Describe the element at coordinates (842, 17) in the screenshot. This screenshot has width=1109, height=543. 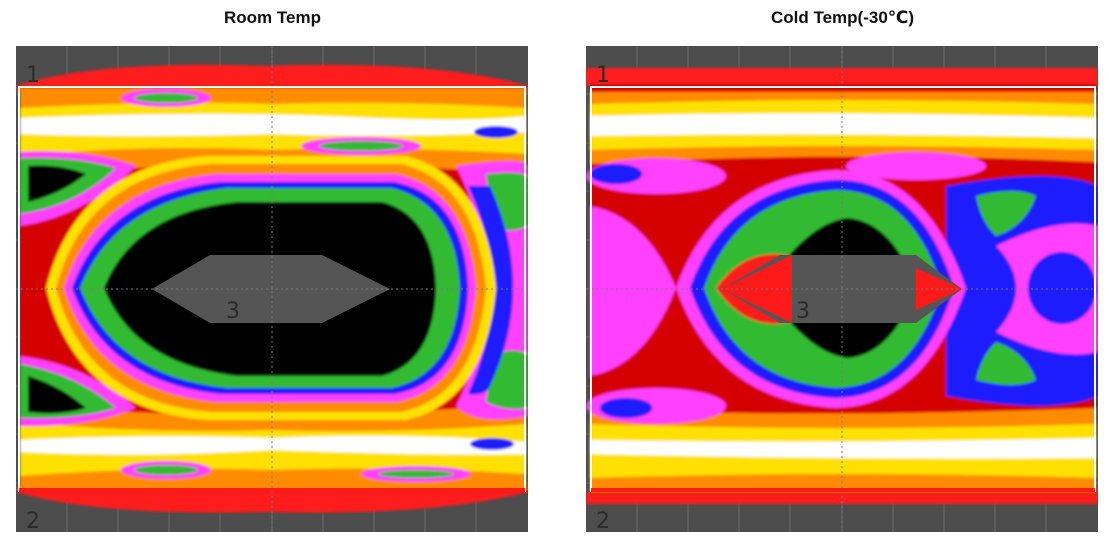
I see `cold-temp-title: Cold Temp(-30℃)` at that location.